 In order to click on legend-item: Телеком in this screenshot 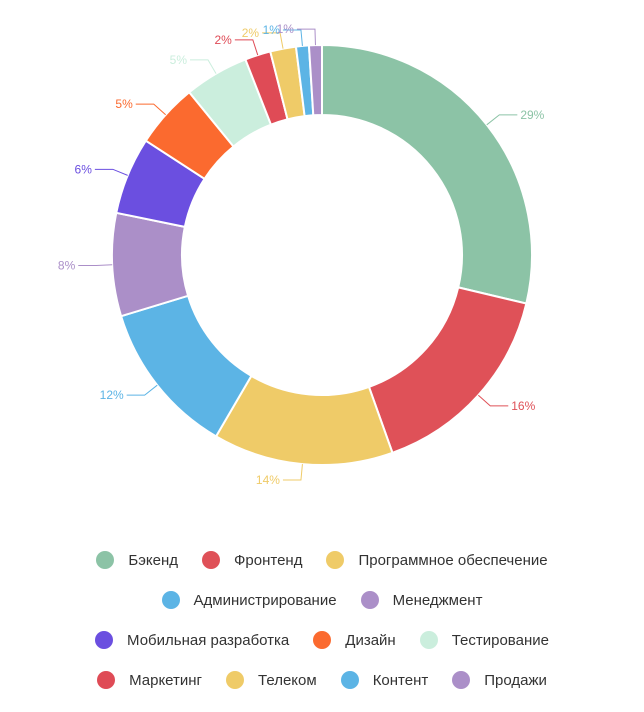, I will do `click(271, 680)`.